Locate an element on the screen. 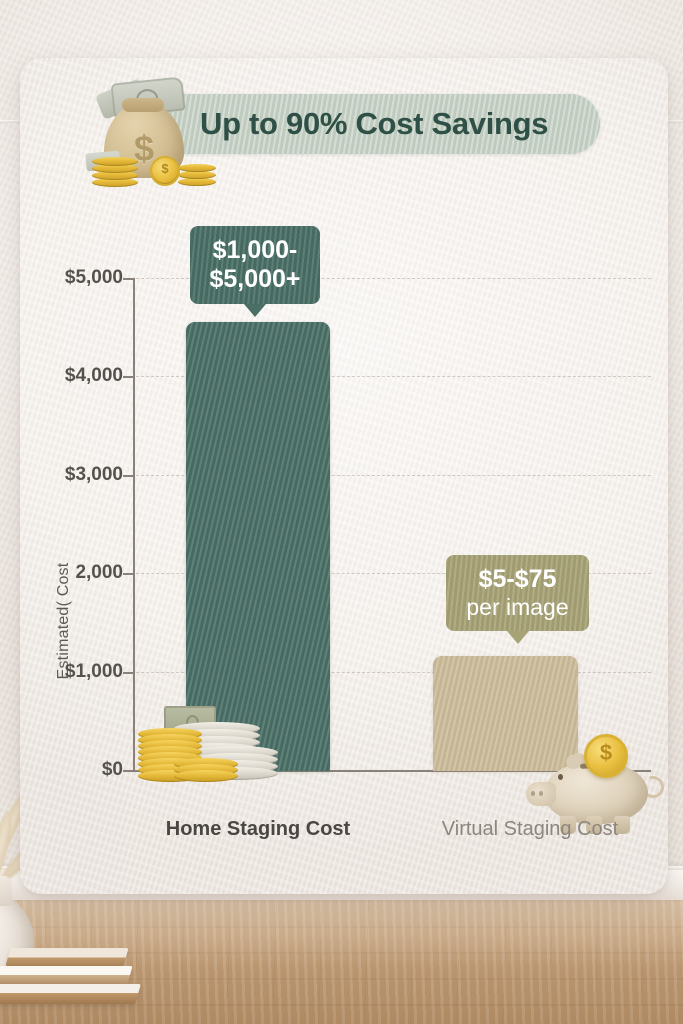 This screenshot has height=1024, width=683. money-bag-icon: $ $ is located at coordinates (150, 133).